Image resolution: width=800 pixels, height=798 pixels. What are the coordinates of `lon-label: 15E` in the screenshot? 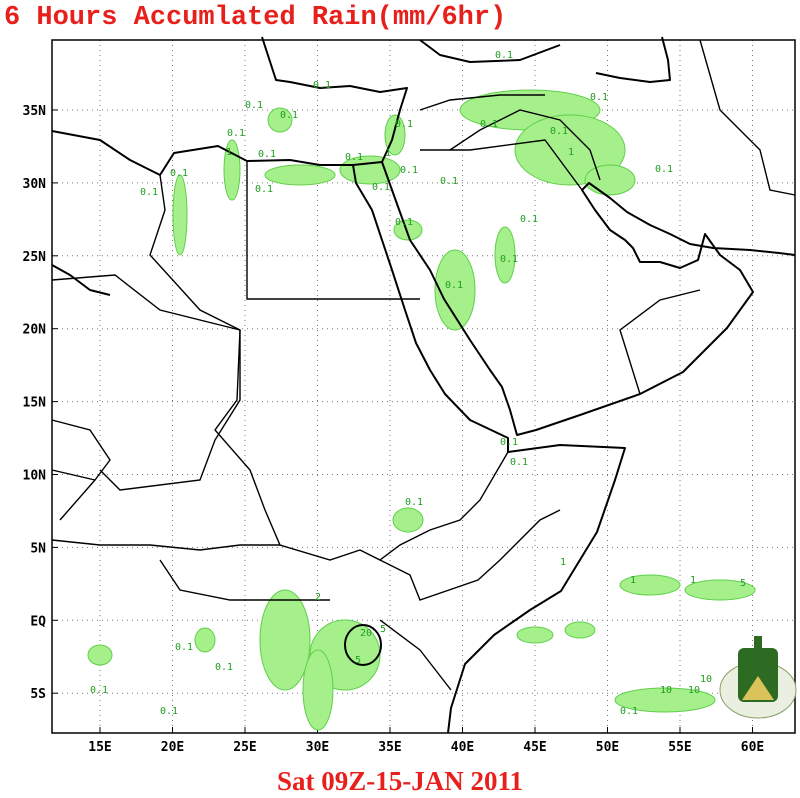 It's located at (99, 747).